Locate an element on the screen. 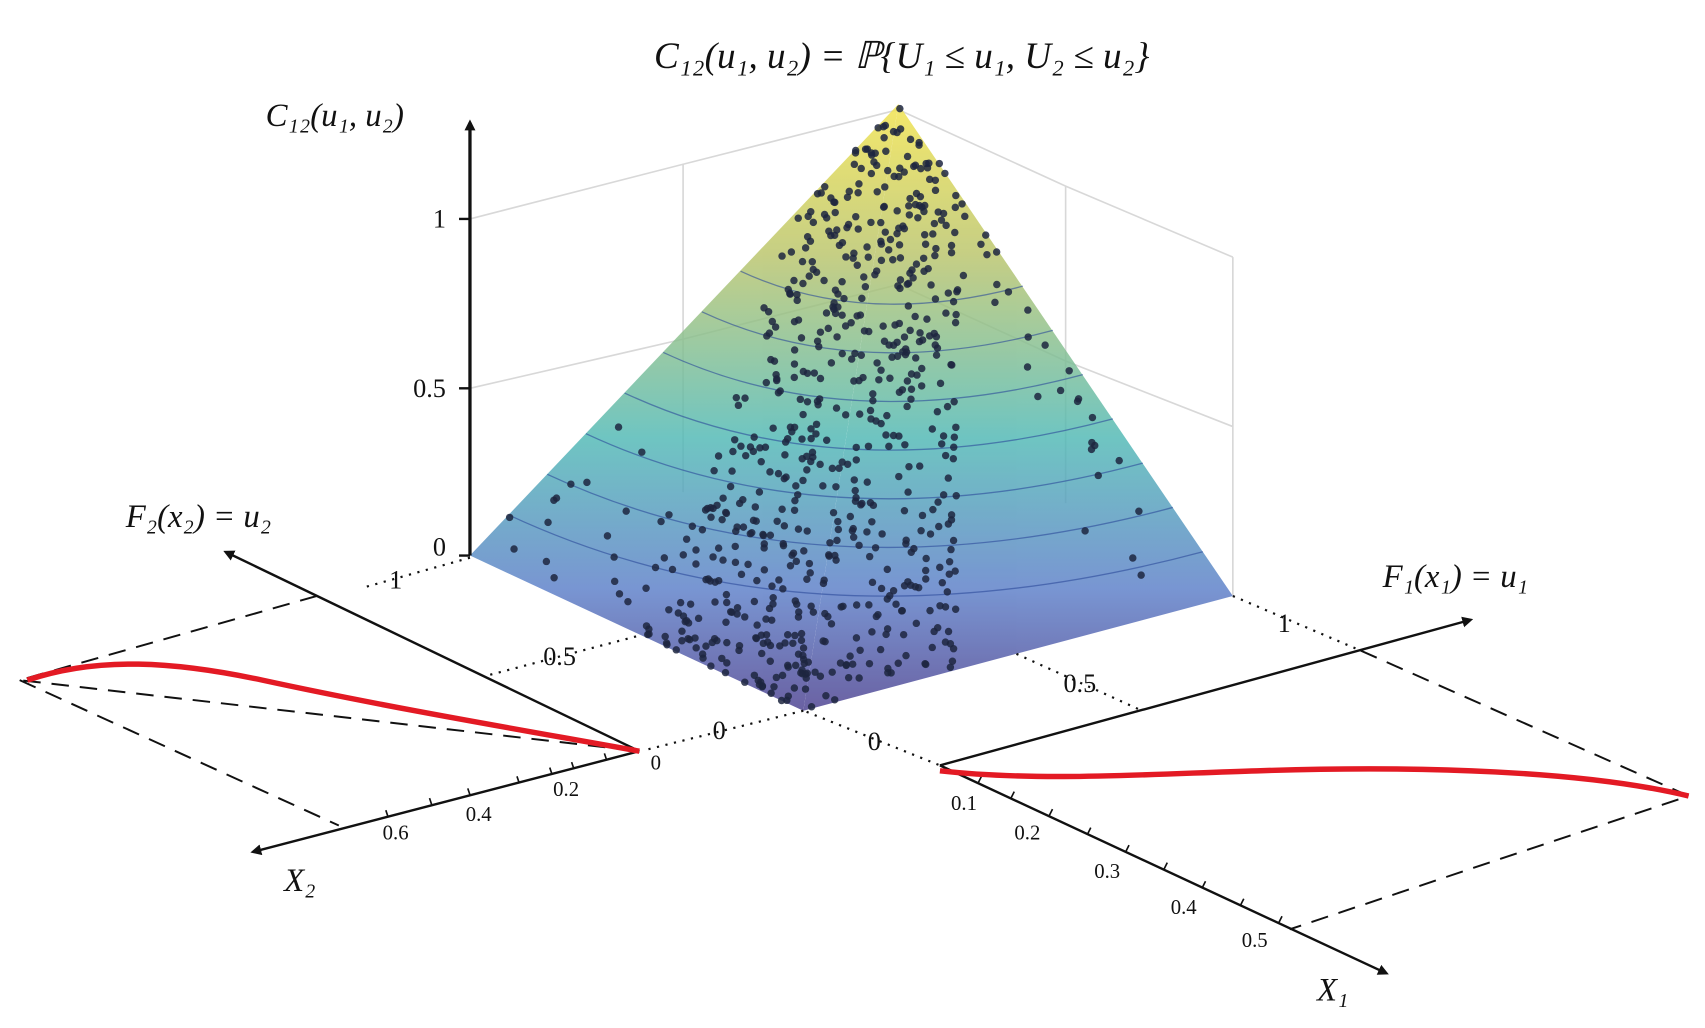 This screenshot has height=1028, width=1705. z-tick: 0 is located at coordinates (439, 547).